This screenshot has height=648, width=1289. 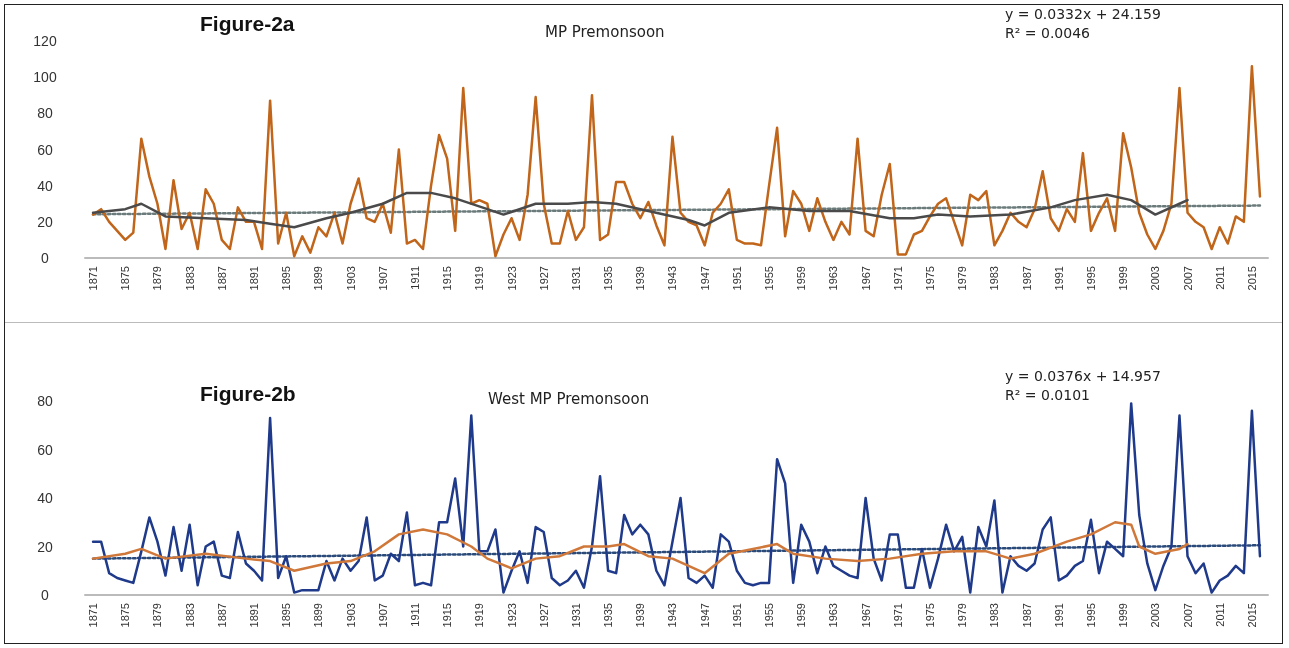 I want to click on text: R² = 0.0046, so click(x=1048, y=33).